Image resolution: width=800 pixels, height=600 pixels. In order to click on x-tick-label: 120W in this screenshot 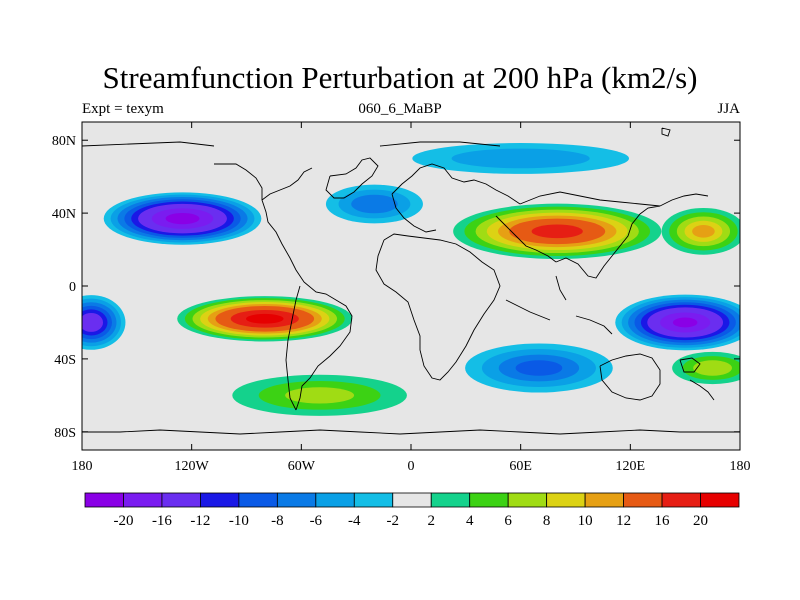, I will do `click(192, 466)`.